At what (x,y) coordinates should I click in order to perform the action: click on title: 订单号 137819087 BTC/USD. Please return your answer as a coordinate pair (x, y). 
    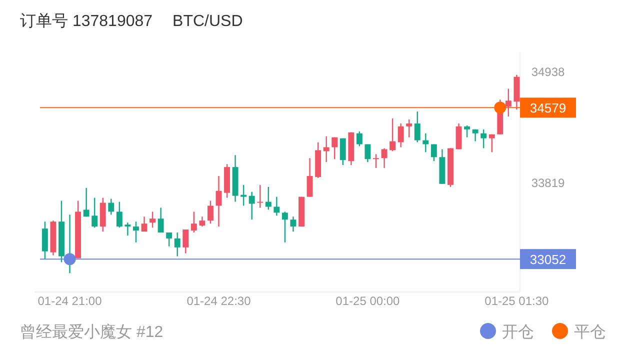
    Looking at the image, I should click on (131, 21).